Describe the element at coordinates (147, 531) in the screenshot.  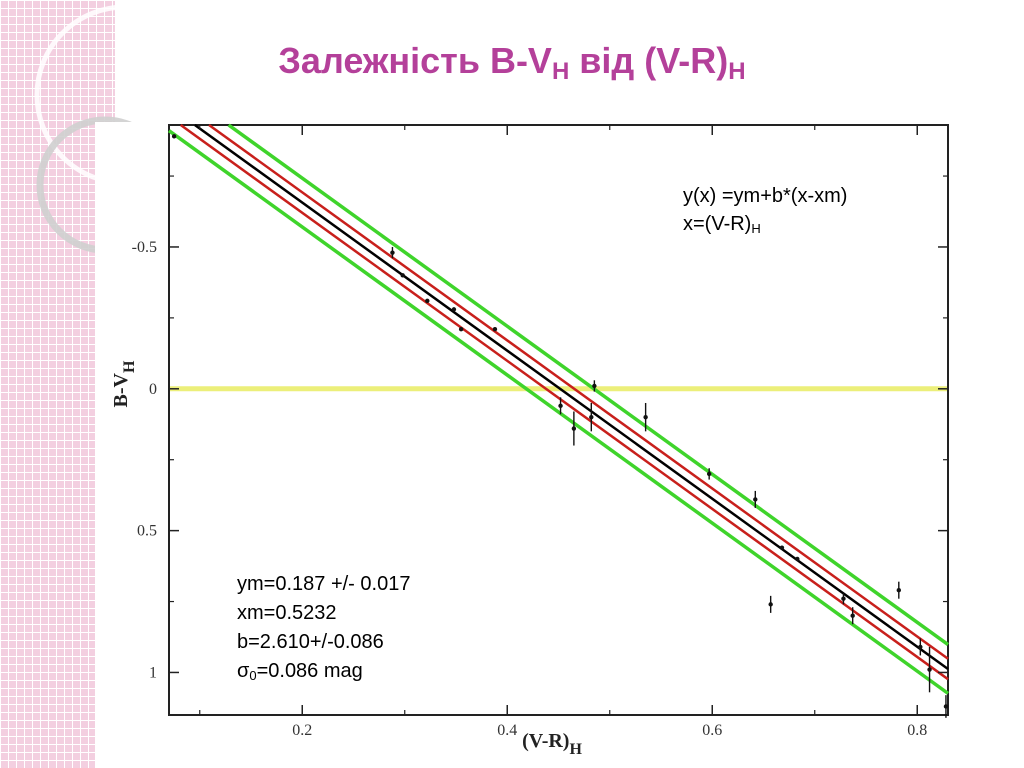
I see `y-tick-label: 0.5` at that location.